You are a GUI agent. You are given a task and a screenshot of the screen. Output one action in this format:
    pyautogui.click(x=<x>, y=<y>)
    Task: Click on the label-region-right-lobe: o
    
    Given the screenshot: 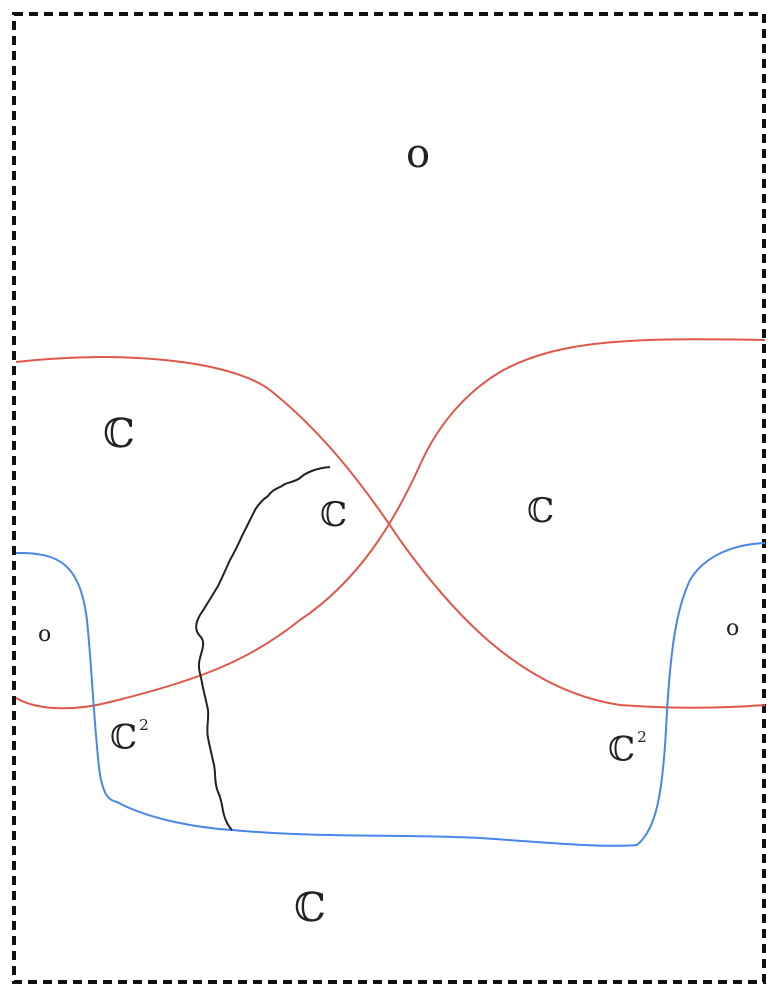 What is the action you would take?
    pyautogui.click(x=733, y=628)
    